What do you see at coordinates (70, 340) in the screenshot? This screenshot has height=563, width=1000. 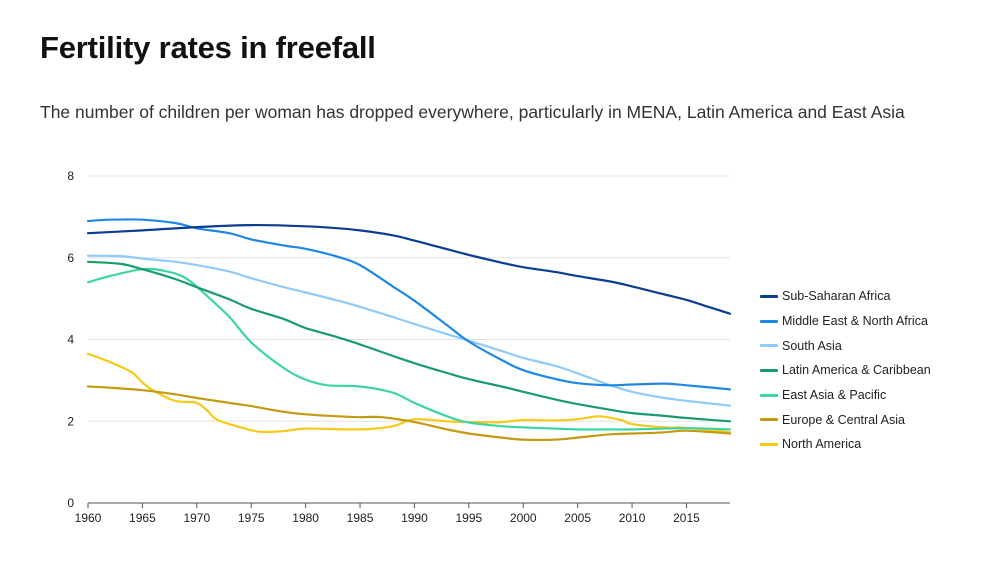 I see `y-tick-label: 4` at bounding box center [70, 340].